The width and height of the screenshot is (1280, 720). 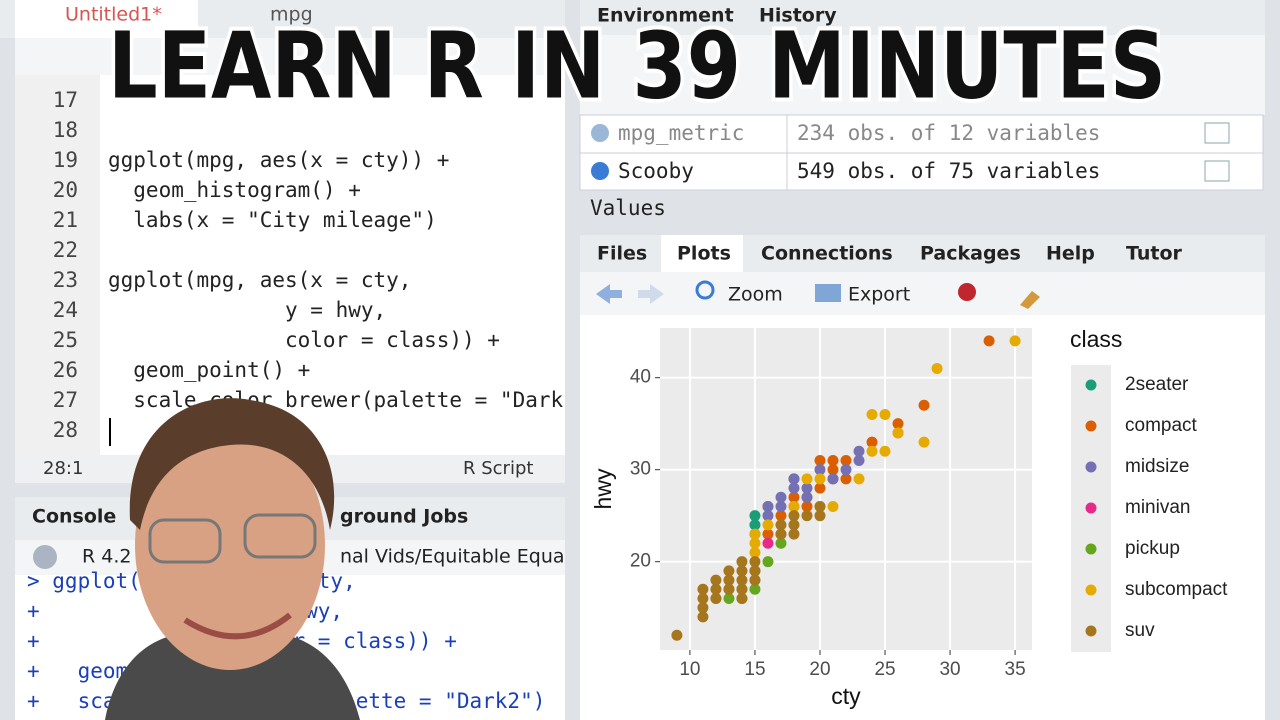 I want to click on shirt, so click(x=232, y=676).